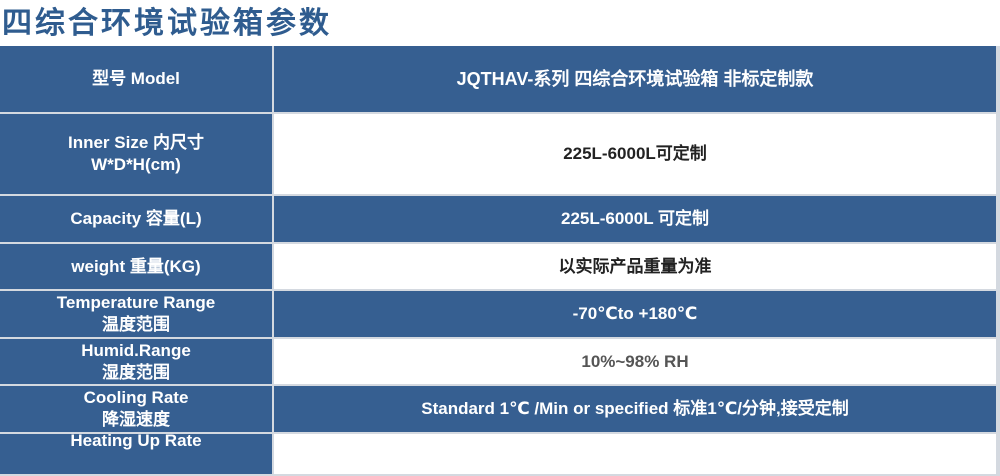 This screenshot has width=1000, height=476. Describe the element at coordinates (635, 219) in the screenshot. I see `spec-value: 225L-6000L 可定制` at that location.